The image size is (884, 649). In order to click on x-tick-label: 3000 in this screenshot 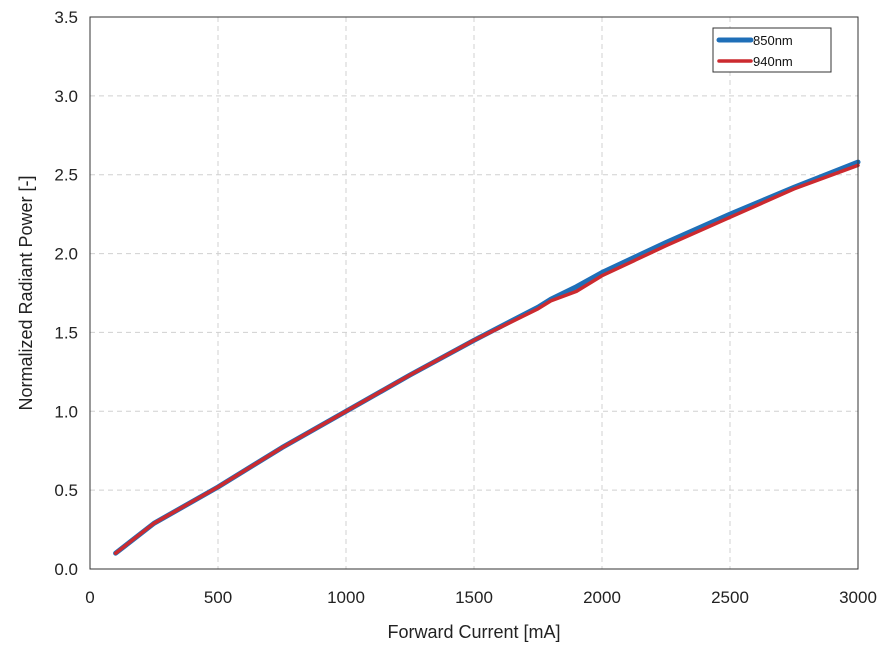, I will do `click(858, 597)`.